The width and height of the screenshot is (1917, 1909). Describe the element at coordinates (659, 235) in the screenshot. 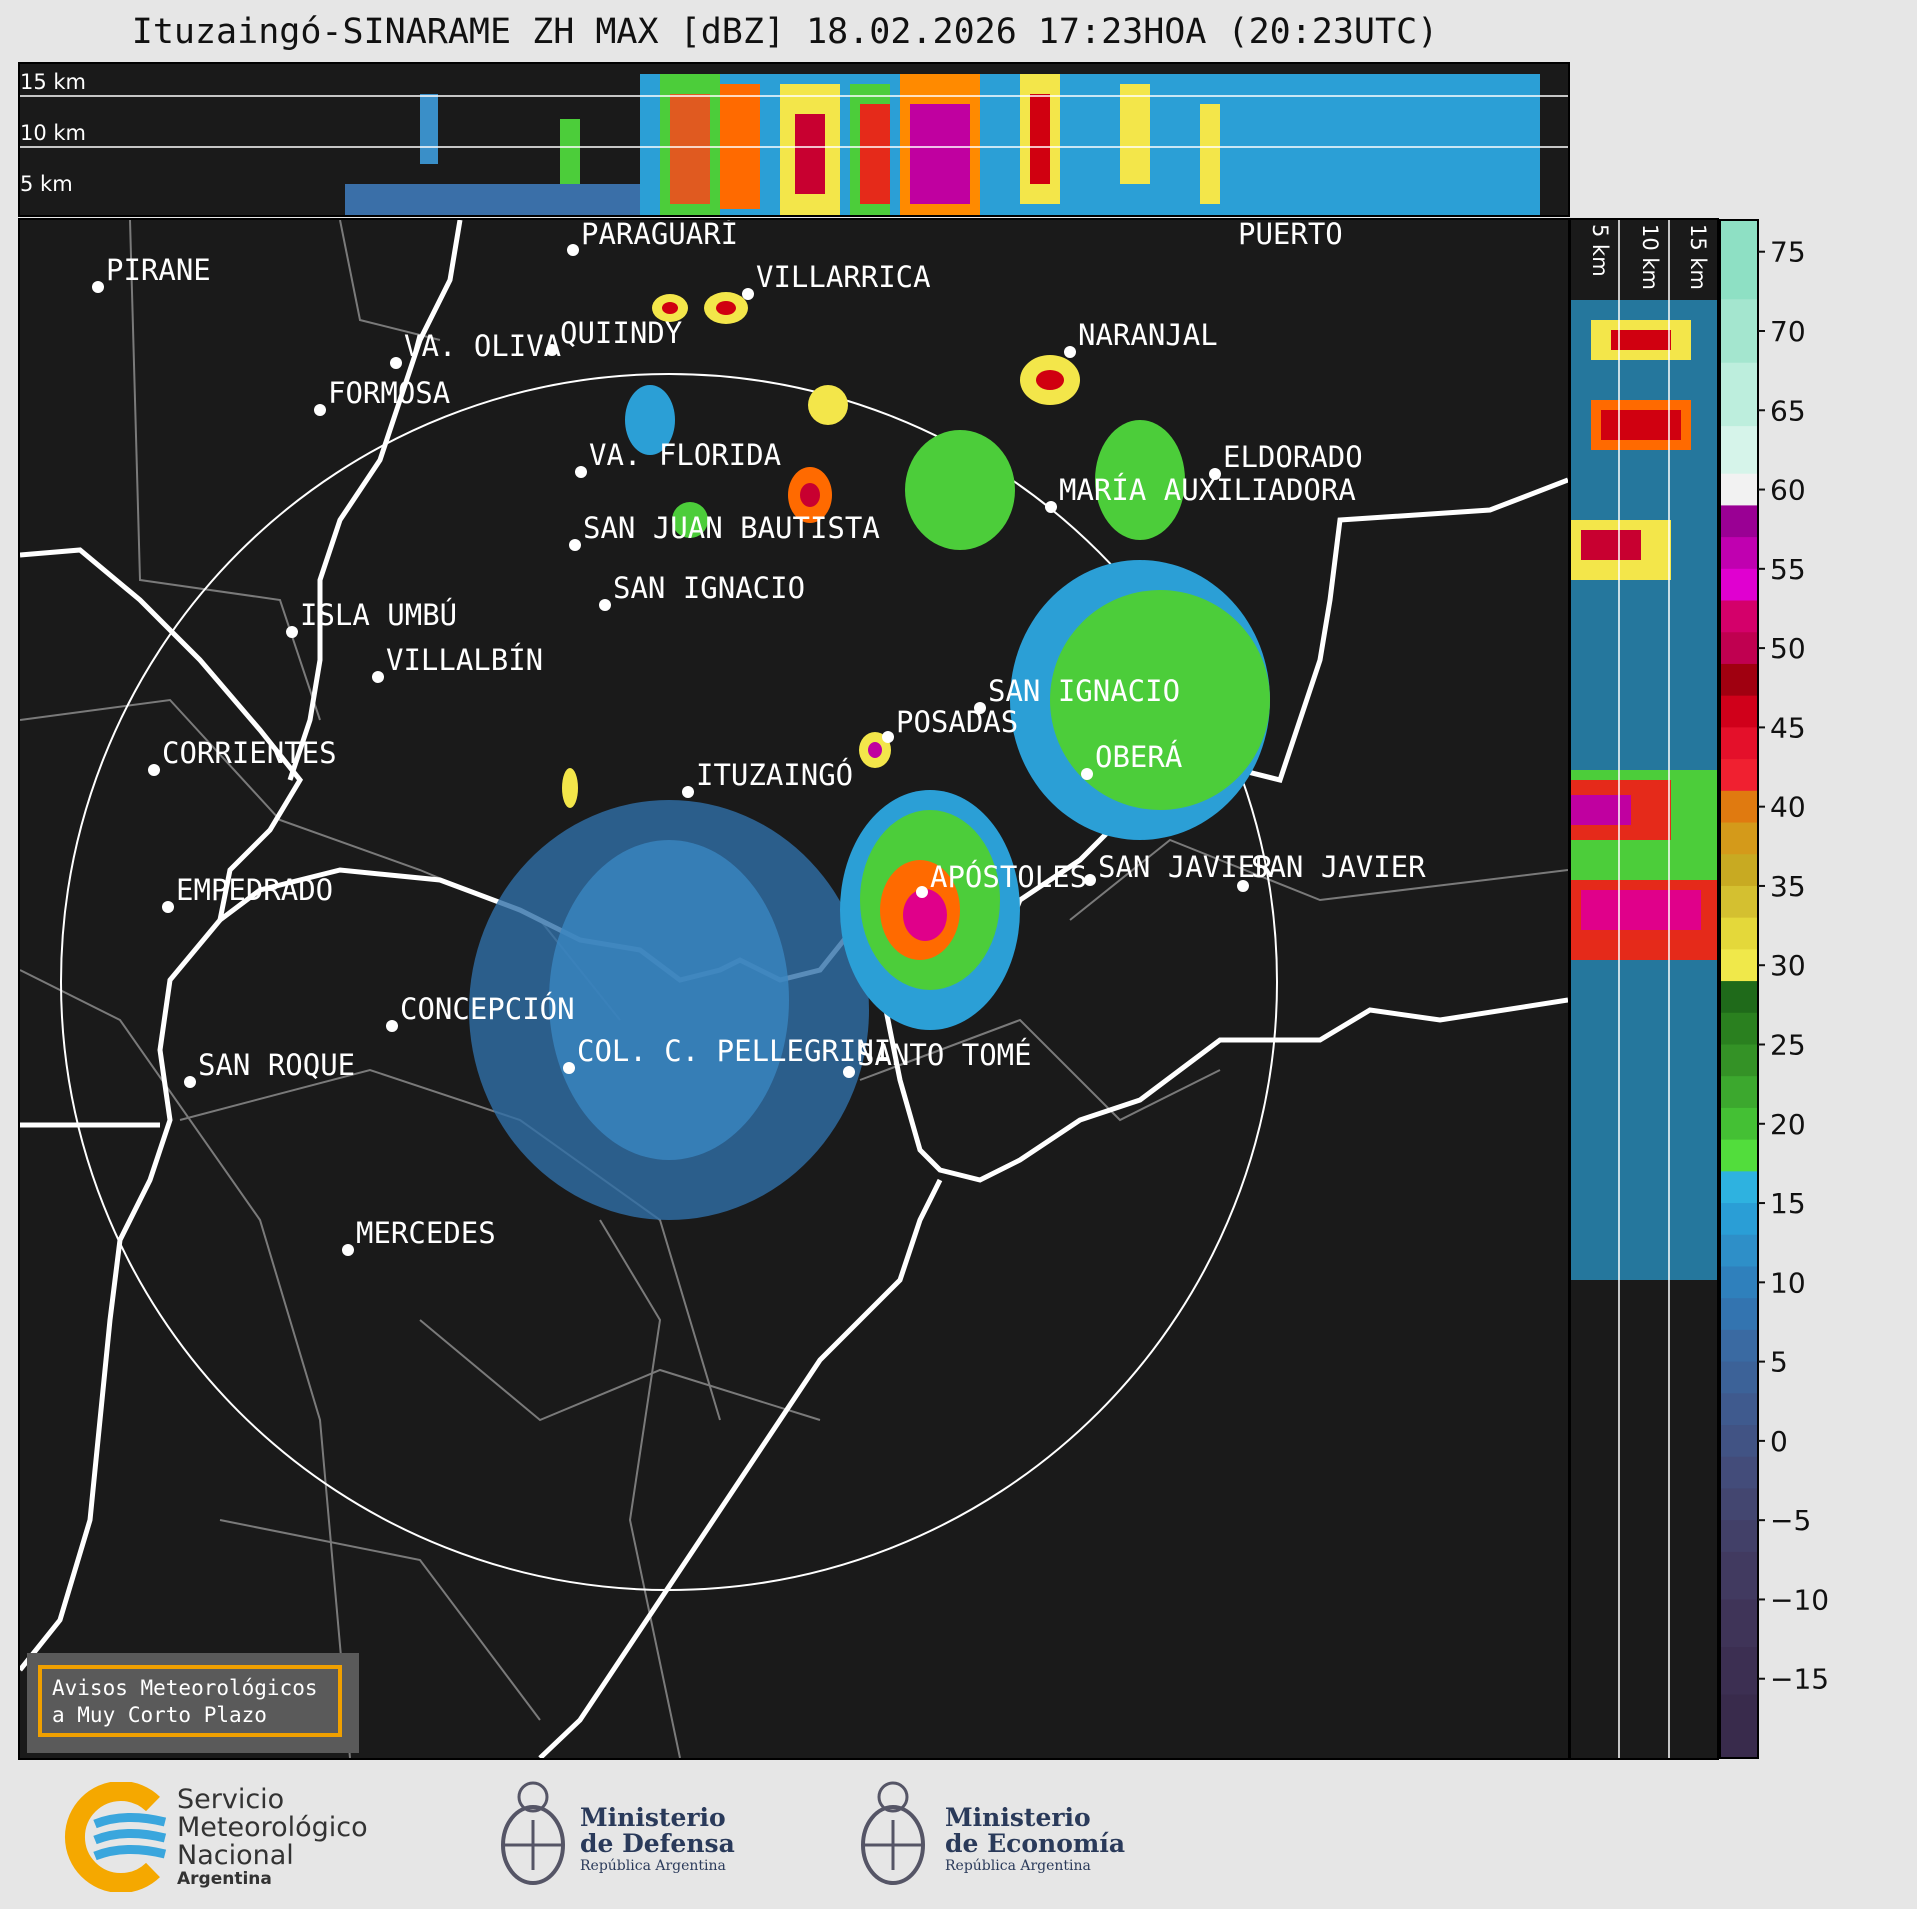

I see `city-label: PARAGUARÍ` at that location.